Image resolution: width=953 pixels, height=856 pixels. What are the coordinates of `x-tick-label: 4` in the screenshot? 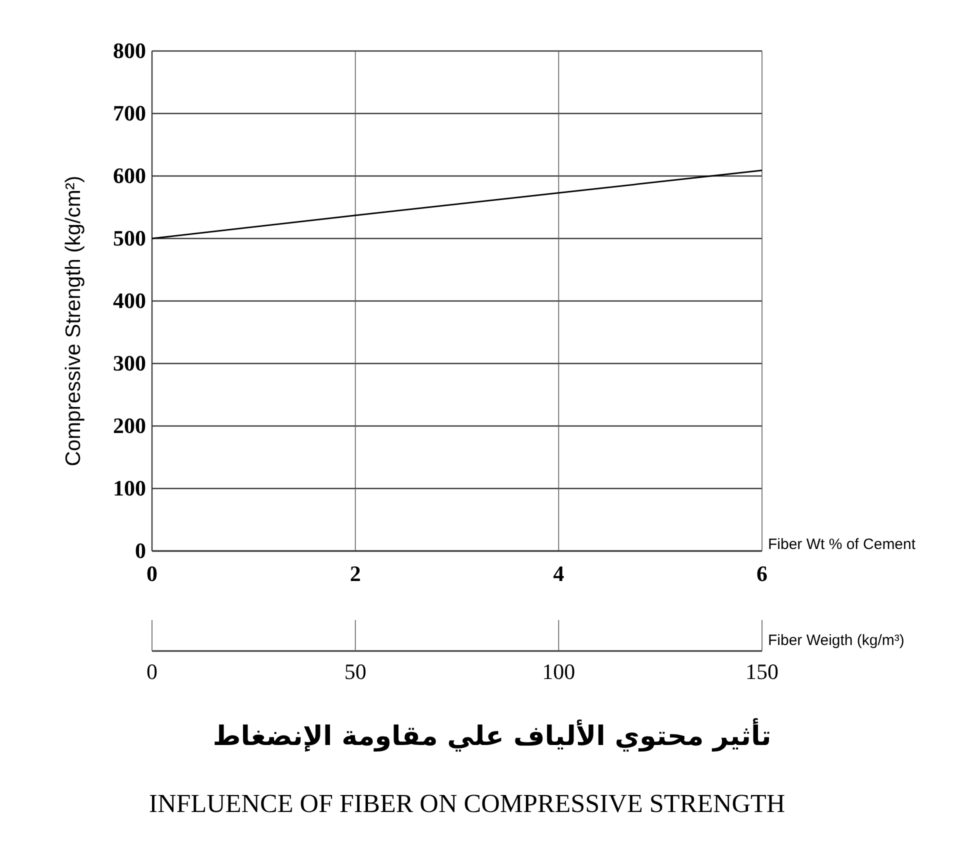 It's located at (558, 573).